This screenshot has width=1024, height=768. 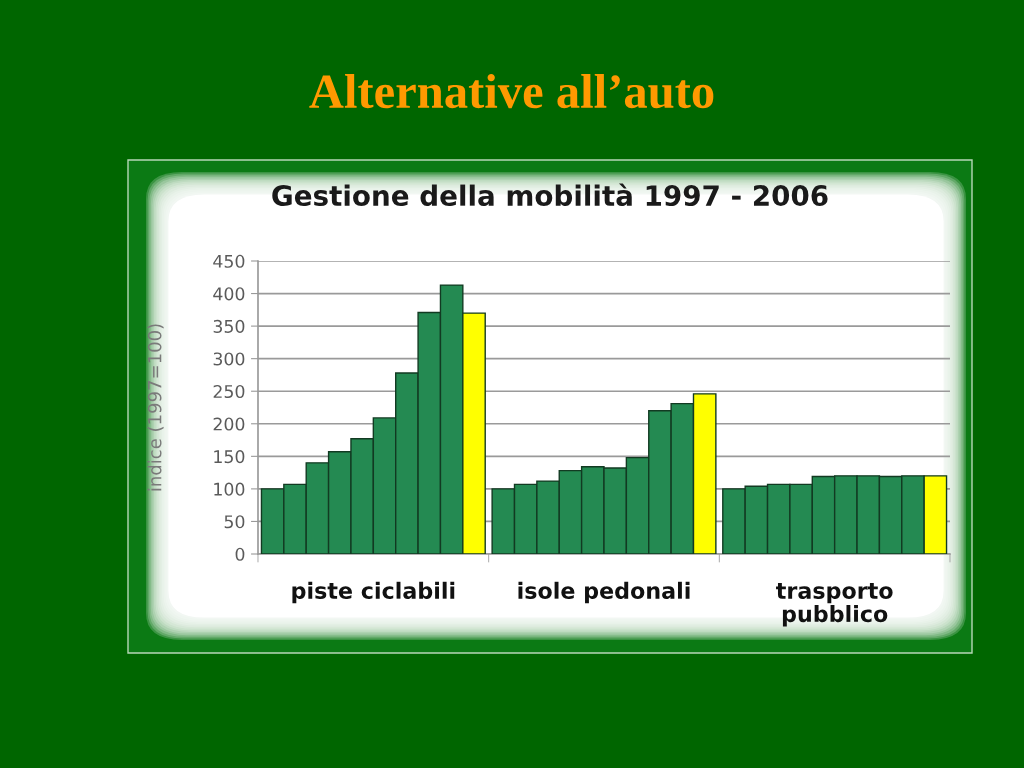 I want to click on y-tick-label: 150, so click(x=229, y=457).